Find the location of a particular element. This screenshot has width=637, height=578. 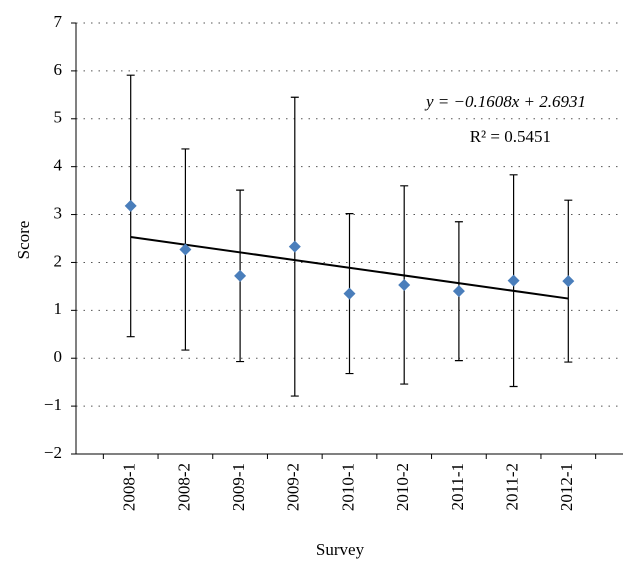

x-tick-label: 2009-2 is located at coordinates (293, 487).